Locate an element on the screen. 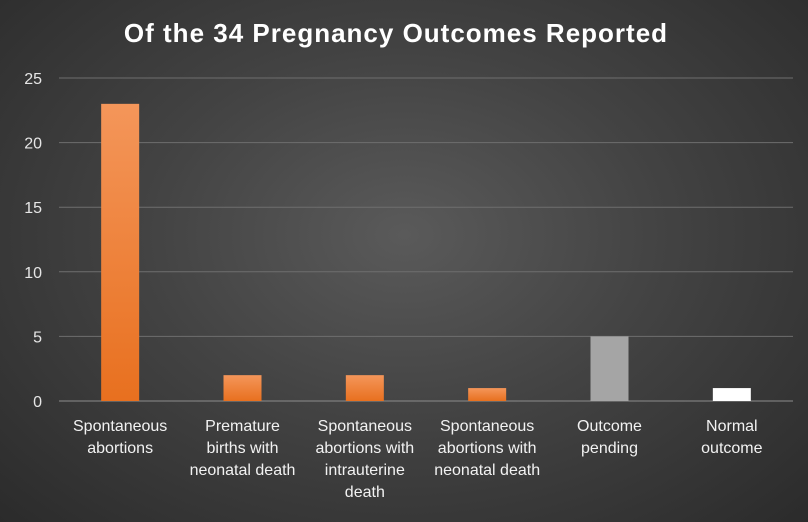  y-tick-label: 20 is located at coordinates (33, 144).